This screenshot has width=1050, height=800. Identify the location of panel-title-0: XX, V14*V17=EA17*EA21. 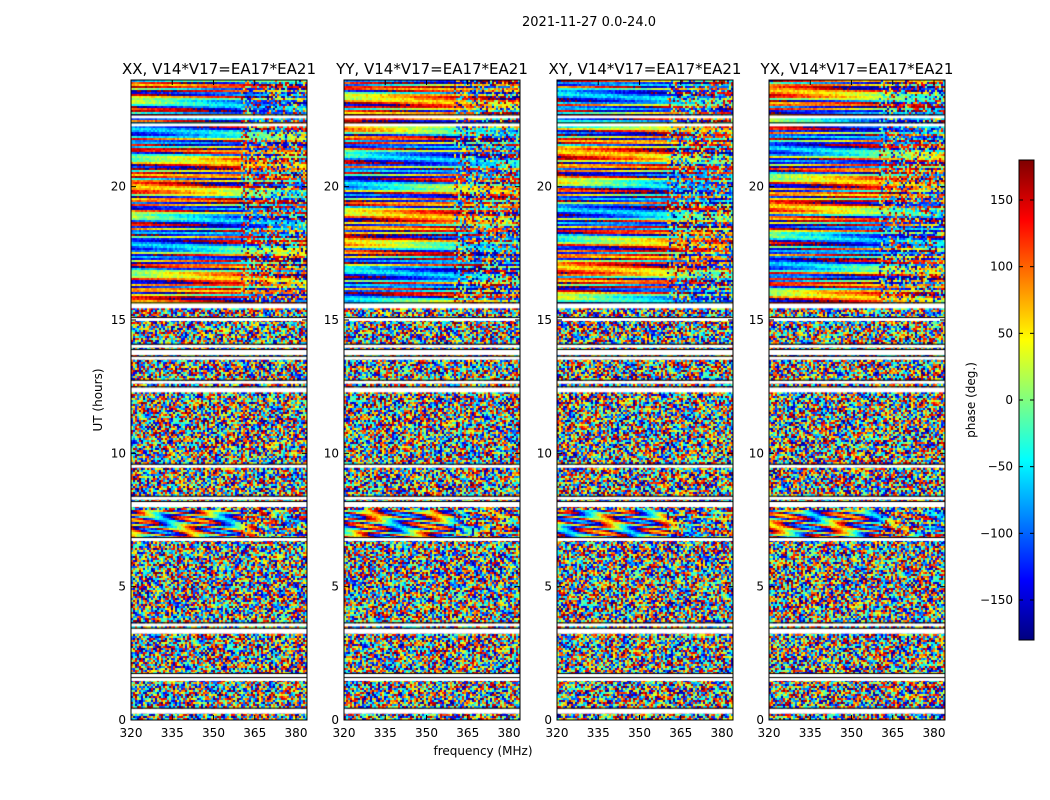
(219, 69).